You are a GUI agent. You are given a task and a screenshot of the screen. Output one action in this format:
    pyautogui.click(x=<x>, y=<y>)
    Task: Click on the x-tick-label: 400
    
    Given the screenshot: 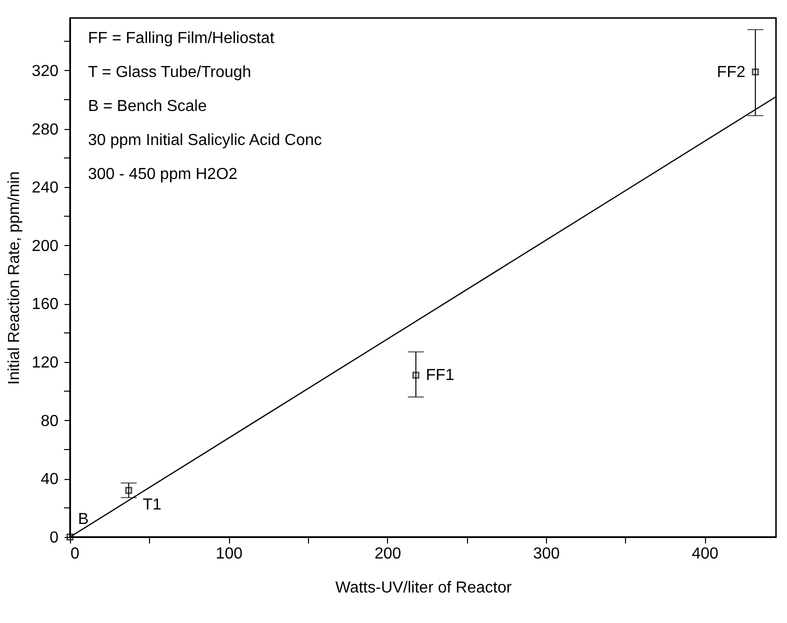 What is the action you would take?
    pyautogui.click(x=705, y=554)
    